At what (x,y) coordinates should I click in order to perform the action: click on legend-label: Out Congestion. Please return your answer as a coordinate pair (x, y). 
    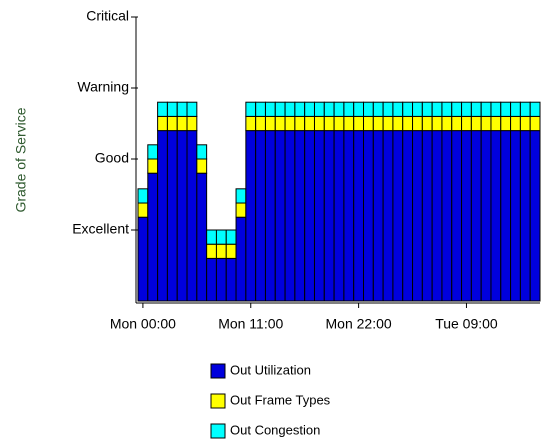
    Looking at the image, I should click on (275, 429).